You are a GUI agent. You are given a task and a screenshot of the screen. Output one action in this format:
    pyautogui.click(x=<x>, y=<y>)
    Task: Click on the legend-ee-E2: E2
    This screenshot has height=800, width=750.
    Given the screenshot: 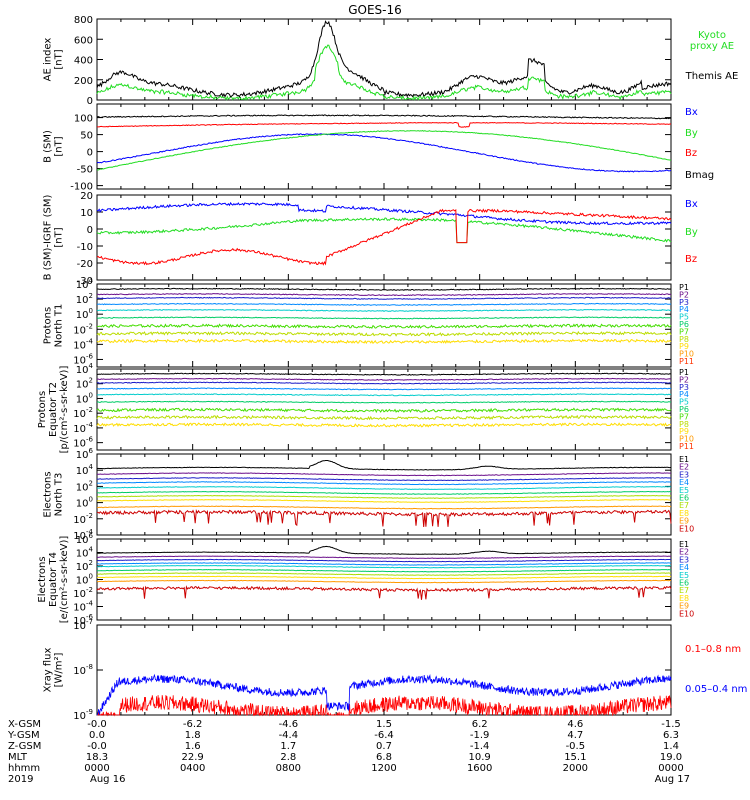 What is the action you would take?
    pyautogui.click(x=684, y=552)
    